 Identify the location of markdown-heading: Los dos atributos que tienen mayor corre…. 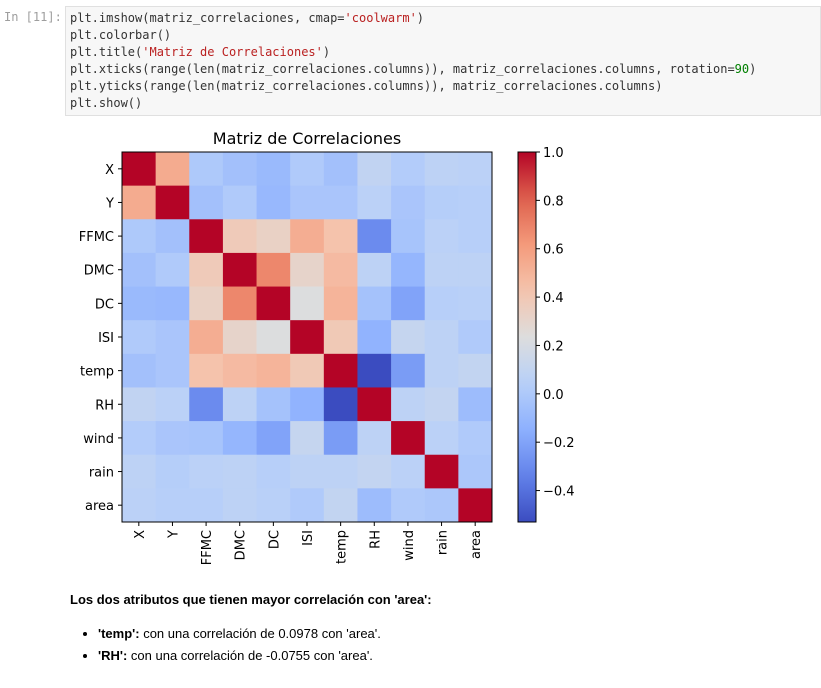
(251, 599).